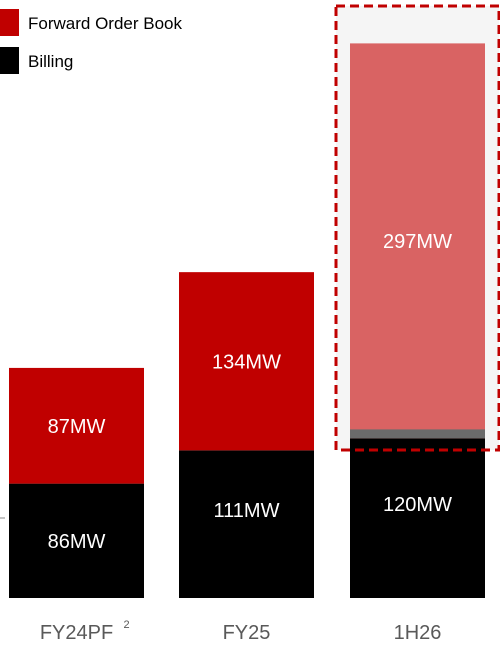 Image resolution: width=500 pixels, height=647 pixels. I want to click on legend-label-billing: Billing, so click(50, 61).